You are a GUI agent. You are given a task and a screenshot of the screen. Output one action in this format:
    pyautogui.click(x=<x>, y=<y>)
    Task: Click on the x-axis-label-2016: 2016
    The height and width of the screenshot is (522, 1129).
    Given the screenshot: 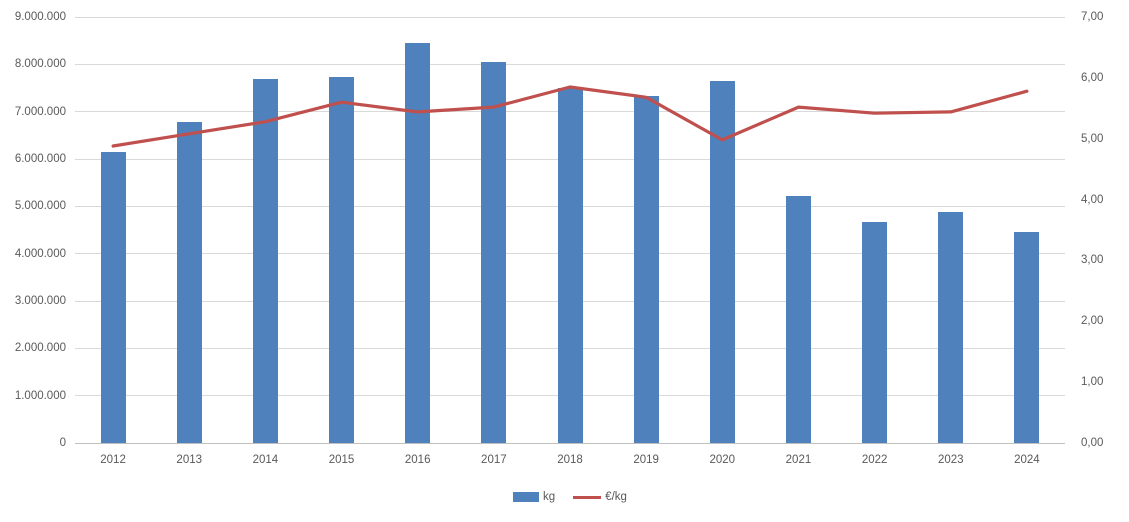 What is the action you would take?
    pyautogui.click(x=417, y=460)
    